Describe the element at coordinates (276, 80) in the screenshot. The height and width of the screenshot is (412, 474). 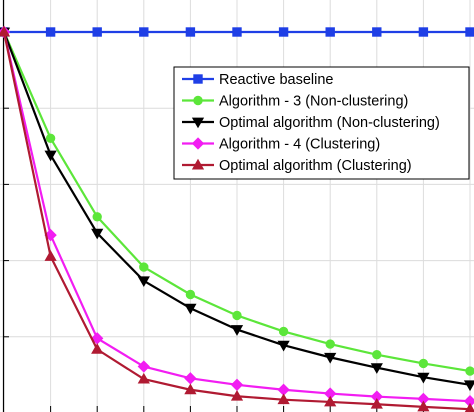
I see `legend-label-0: Reactive baseline` at that location.